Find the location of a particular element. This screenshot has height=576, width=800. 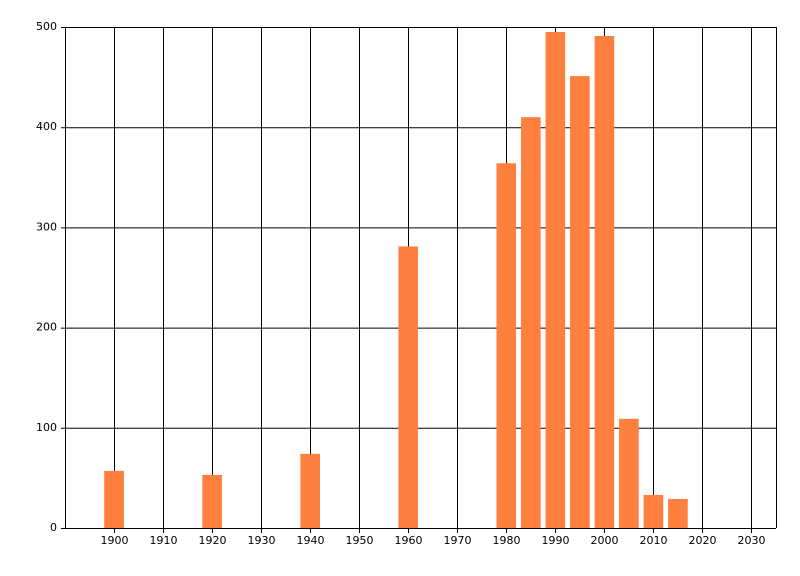

y-tick-label: 0 is located at coordinates (53, 527).